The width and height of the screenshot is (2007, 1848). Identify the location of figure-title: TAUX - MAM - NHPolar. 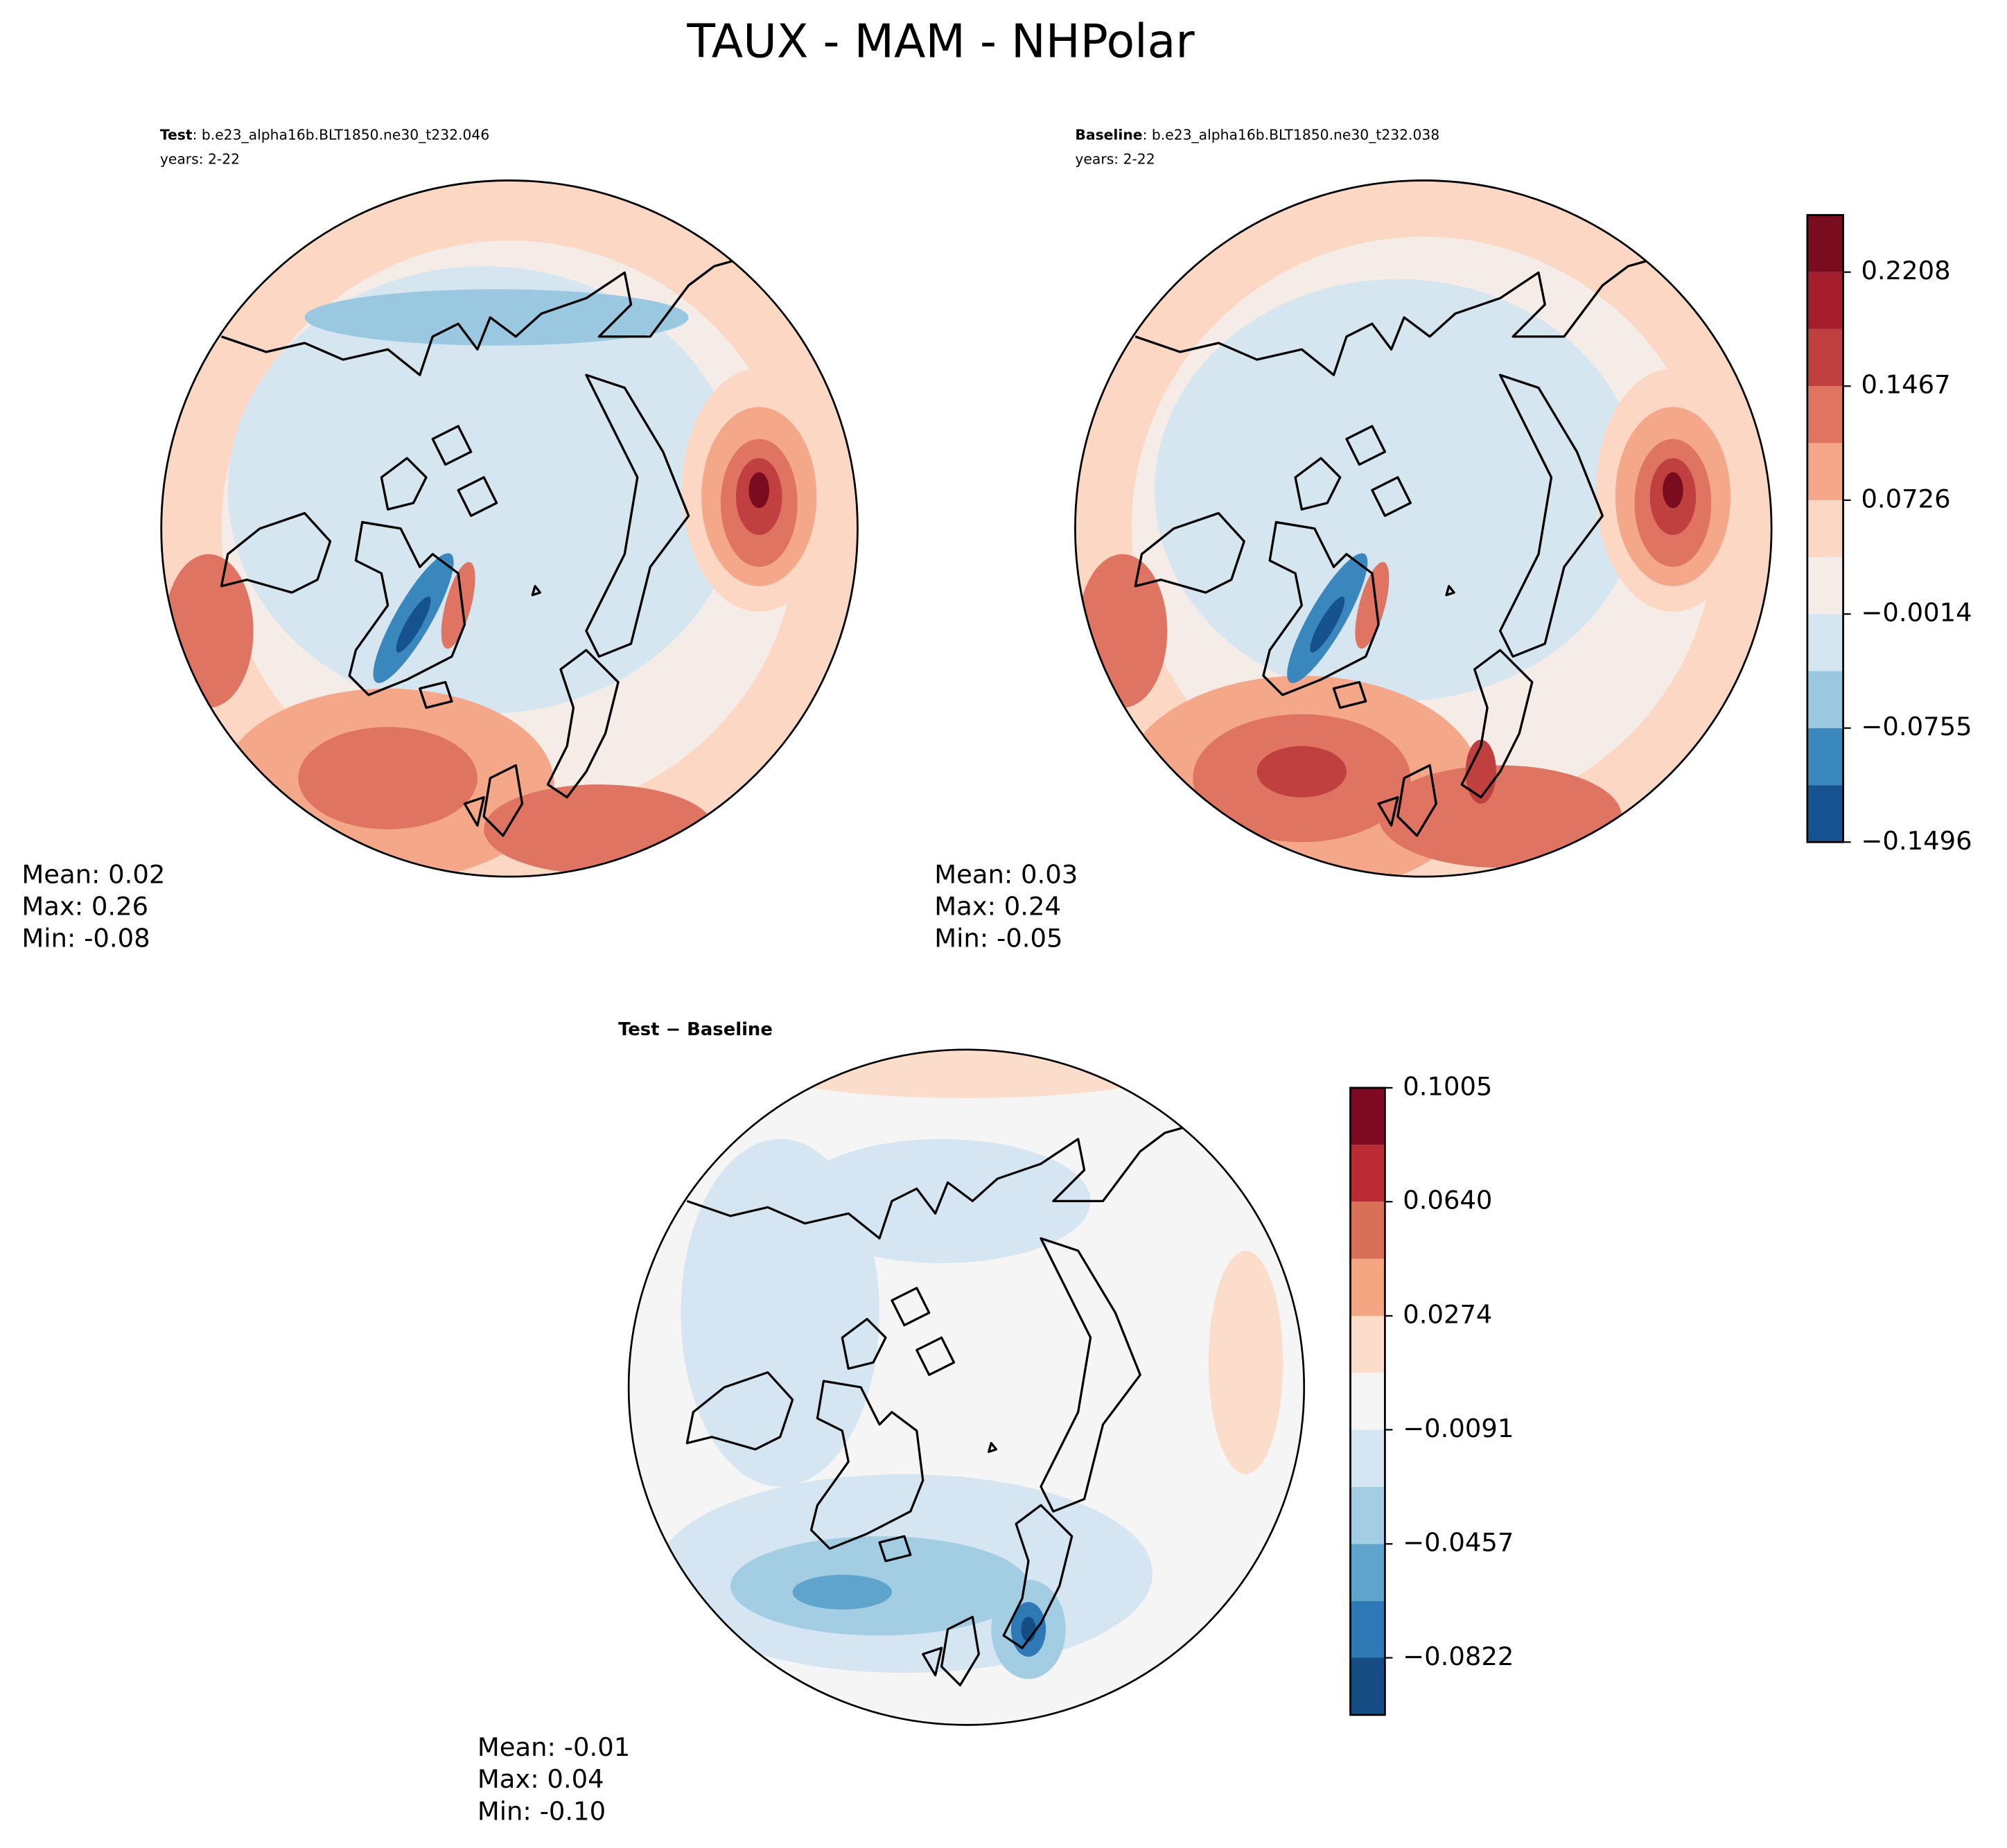
(940, 42).